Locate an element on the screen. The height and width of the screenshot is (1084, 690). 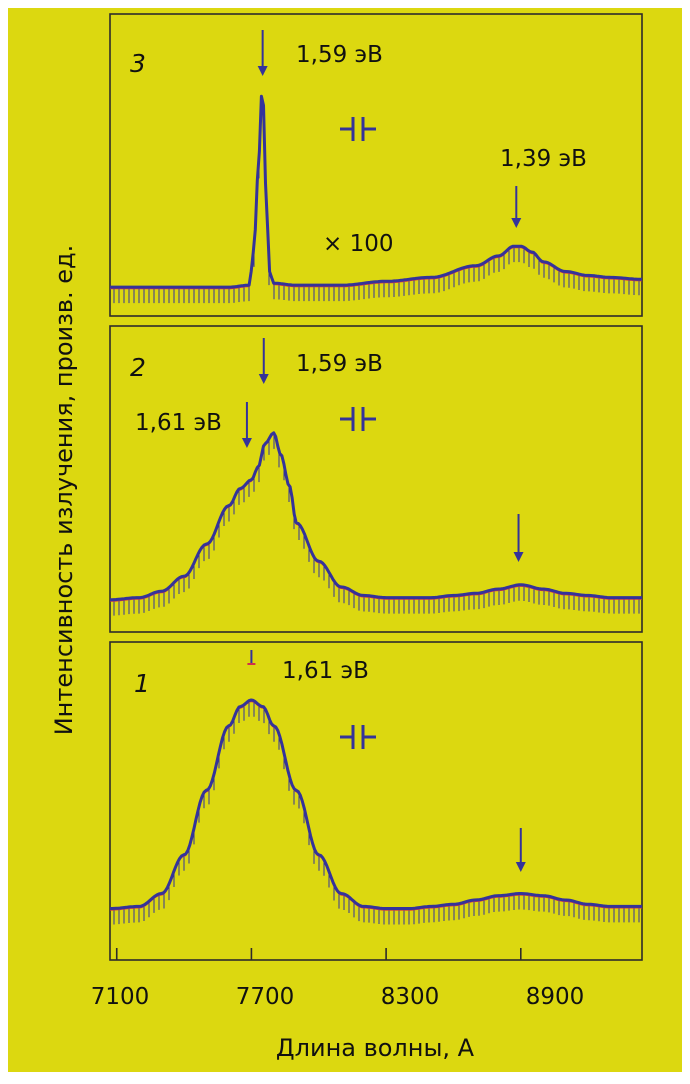
annotation-1-59-ev-panel-3: 1,59 эВ is located at coordinates (339, 55).